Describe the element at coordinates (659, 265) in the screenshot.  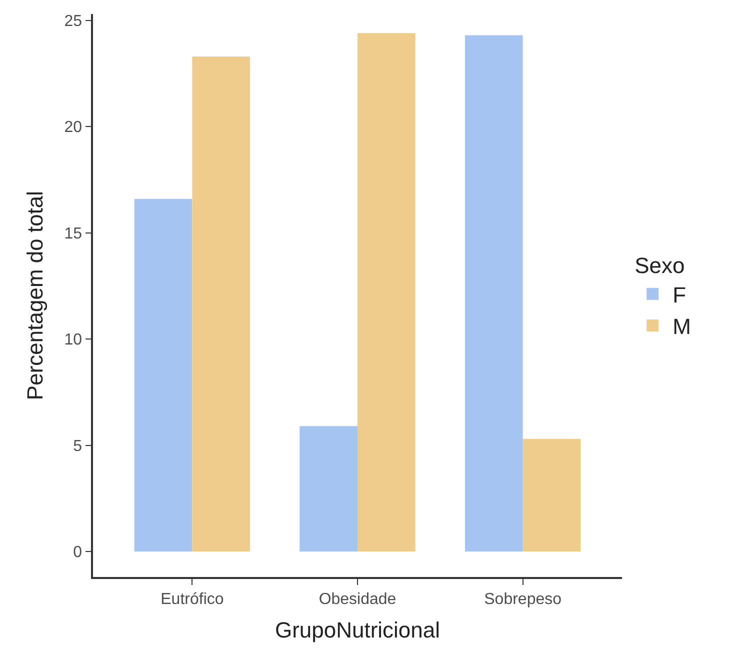
I see `legend-title: Sexo` at that location.